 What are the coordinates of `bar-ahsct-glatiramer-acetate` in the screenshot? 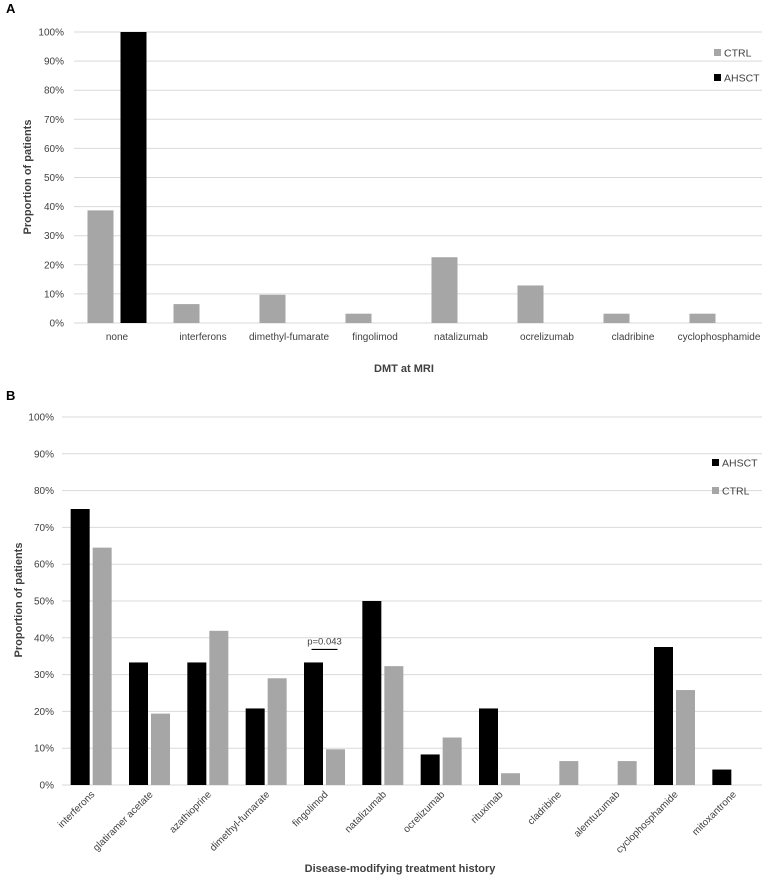 It's located at (138, 723).